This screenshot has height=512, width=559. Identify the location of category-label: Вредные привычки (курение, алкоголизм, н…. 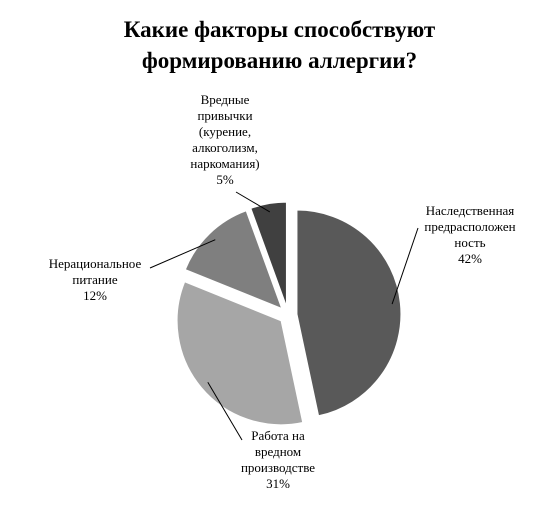
(225, 131).